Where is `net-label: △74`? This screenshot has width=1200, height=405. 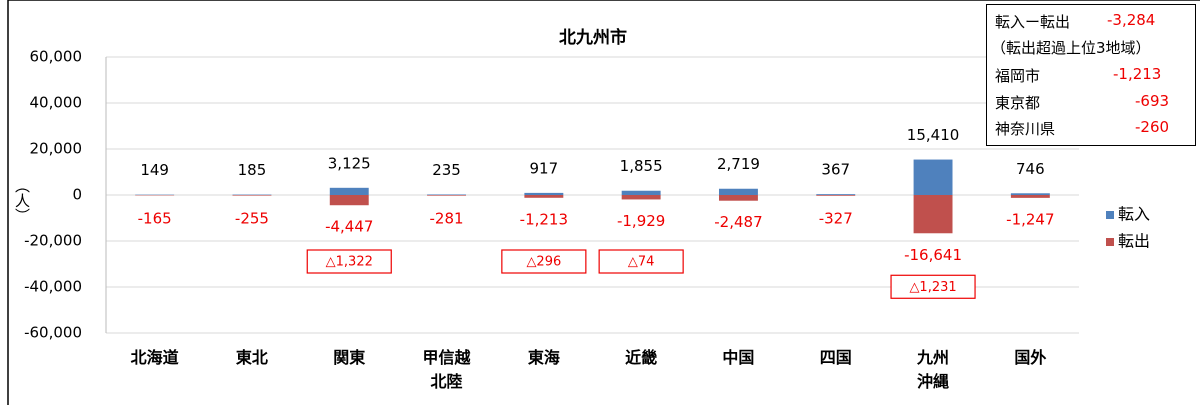 net-label: △74 is located at coordinates (641, 262).